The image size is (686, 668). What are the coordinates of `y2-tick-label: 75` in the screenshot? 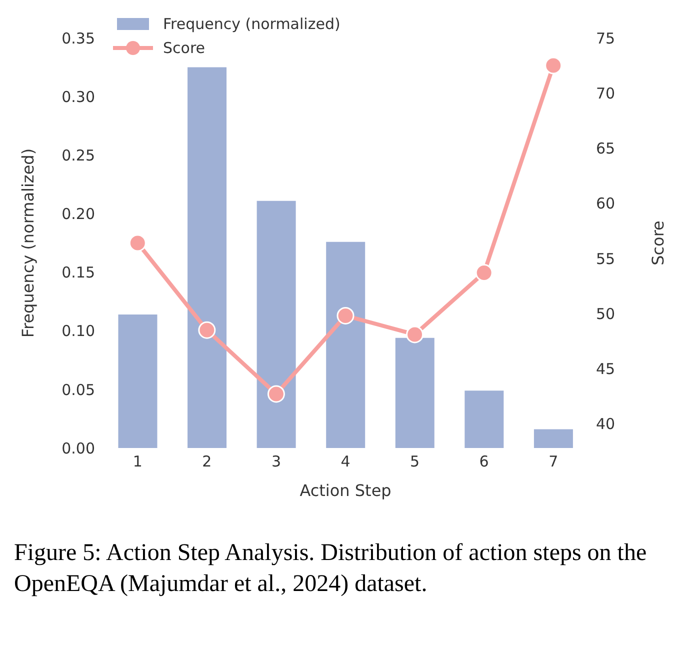 It's located at (606, 38).